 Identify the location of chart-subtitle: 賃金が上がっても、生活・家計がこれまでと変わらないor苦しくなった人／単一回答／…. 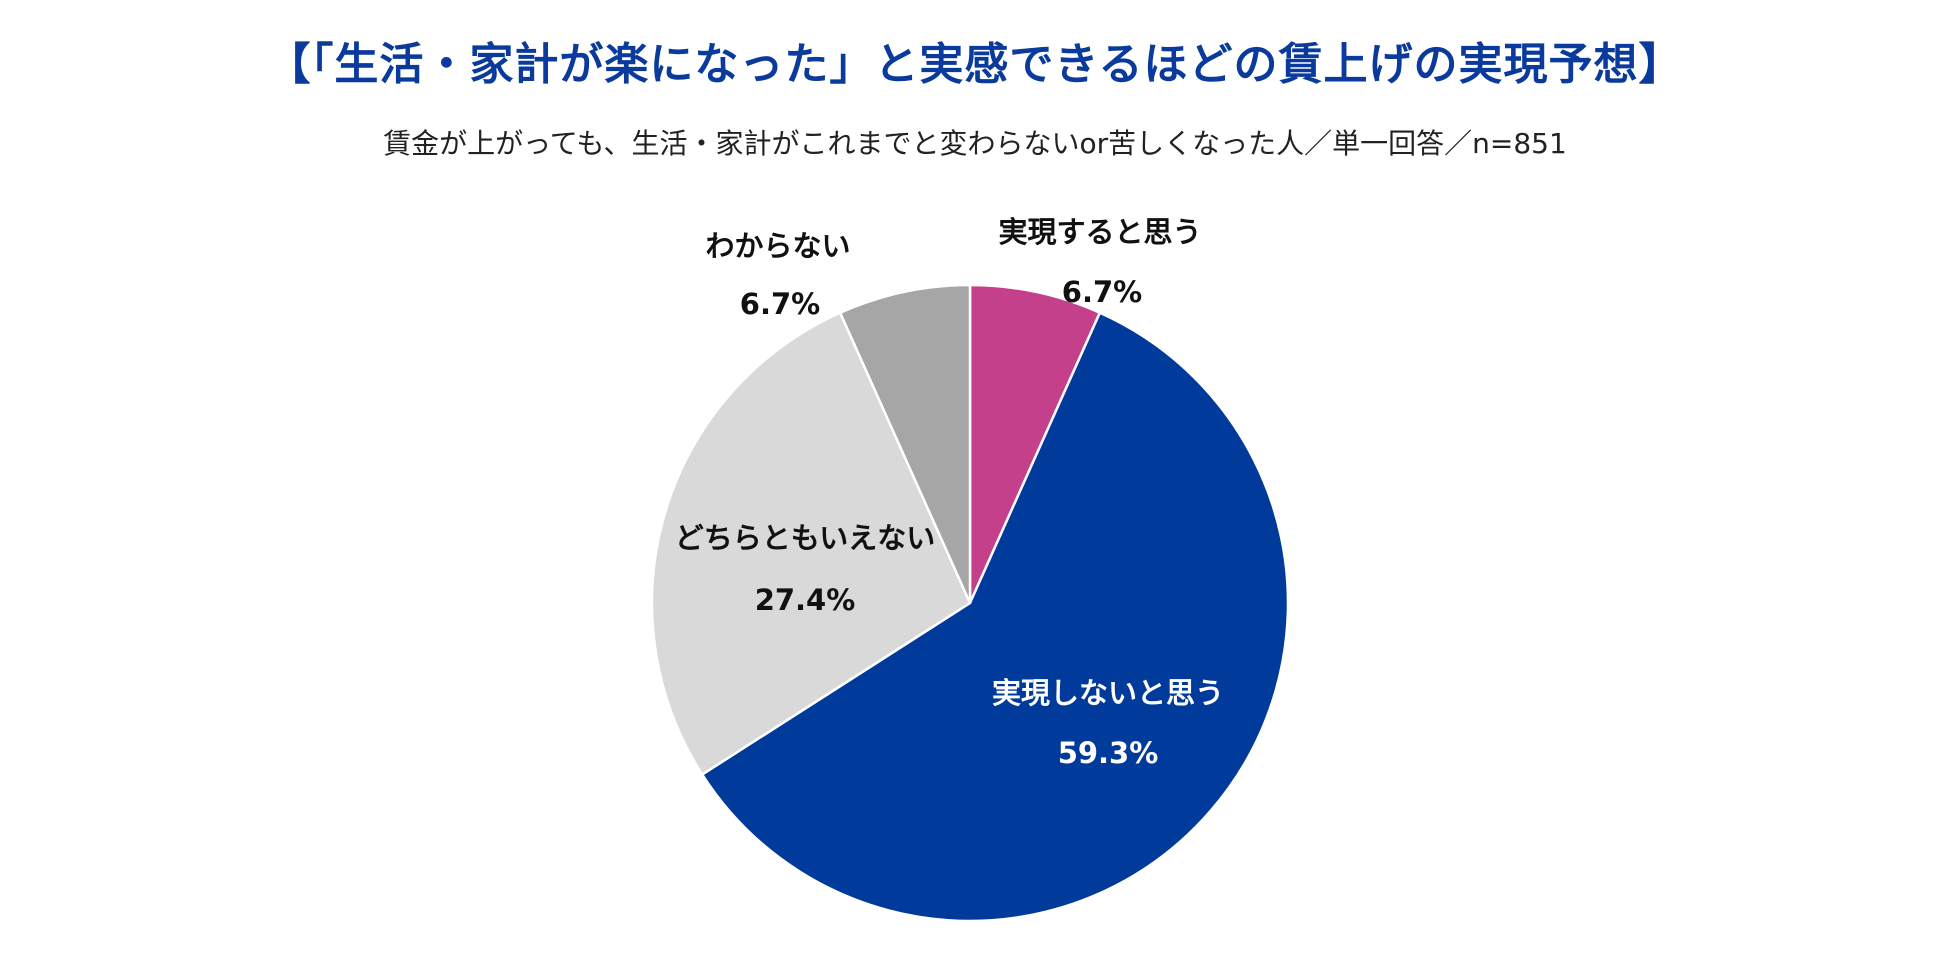
(975, 143).